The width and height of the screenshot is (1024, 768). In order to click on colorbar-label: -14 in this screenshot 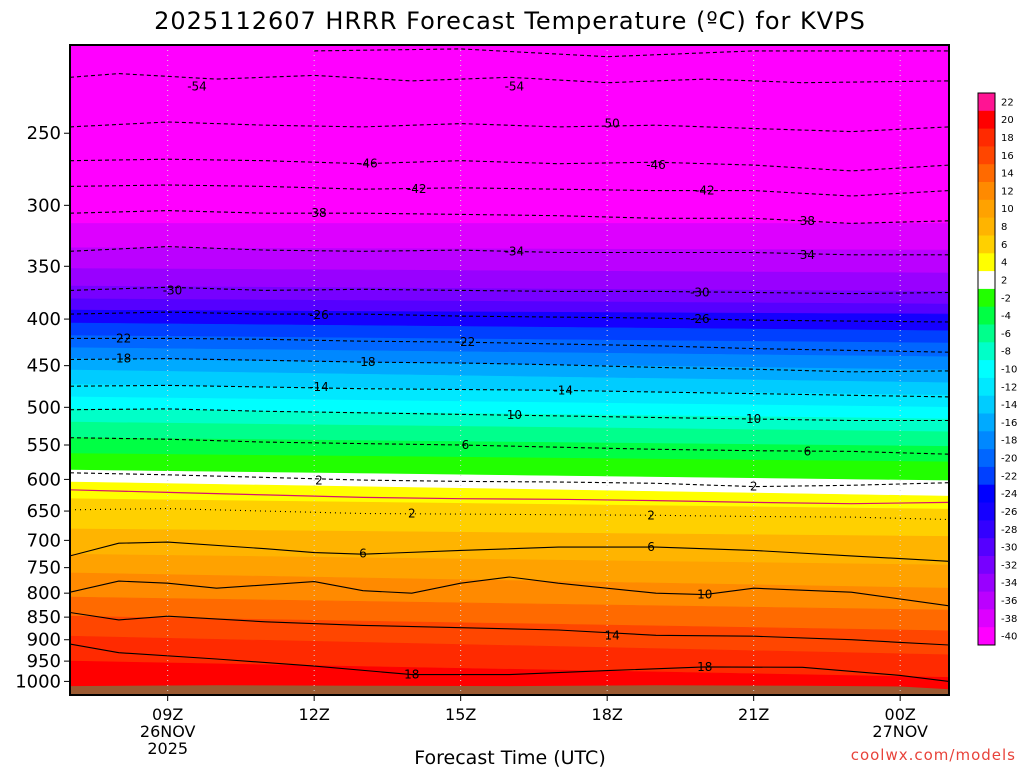, I will do `click(1009, 405)`.